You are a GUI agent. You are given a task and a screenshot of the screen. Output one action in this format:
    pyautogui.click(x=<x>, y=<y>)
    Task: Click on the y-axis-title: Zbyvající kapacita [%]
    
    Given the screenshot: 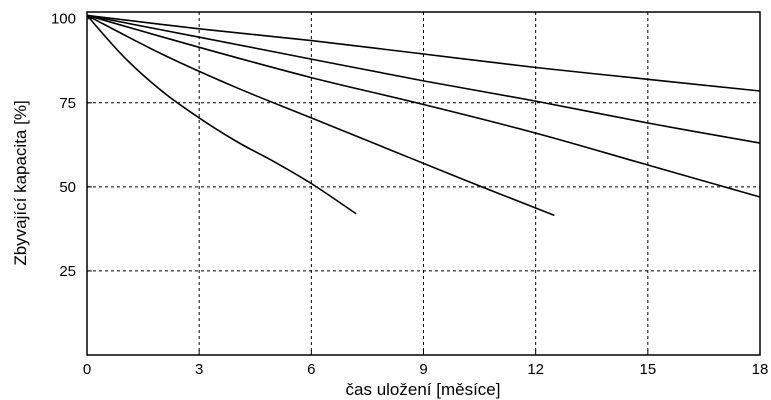 What is the action you would take?
    pyautogui.click(x=20, y=182)
    